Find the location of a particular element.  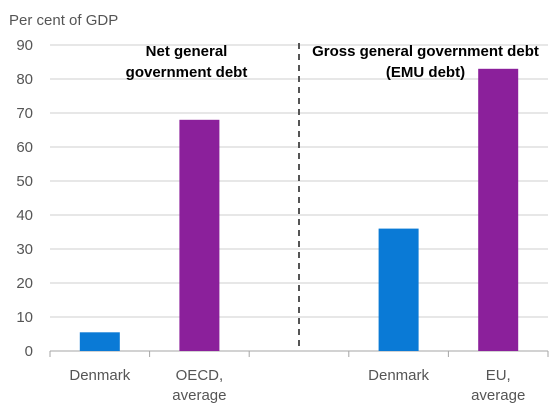

y-tick-label: 80 is located at coordinates (24, 79).